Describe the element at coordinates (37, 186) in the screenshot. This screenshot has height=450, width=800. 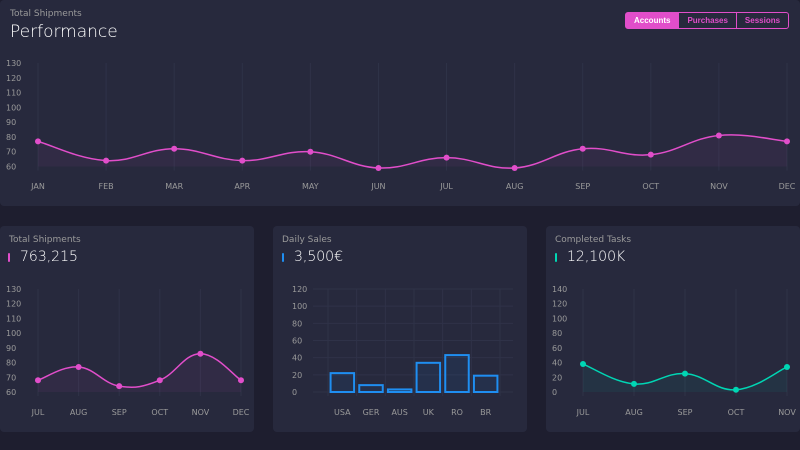
I see `x-tick-label: JAN` at that location.